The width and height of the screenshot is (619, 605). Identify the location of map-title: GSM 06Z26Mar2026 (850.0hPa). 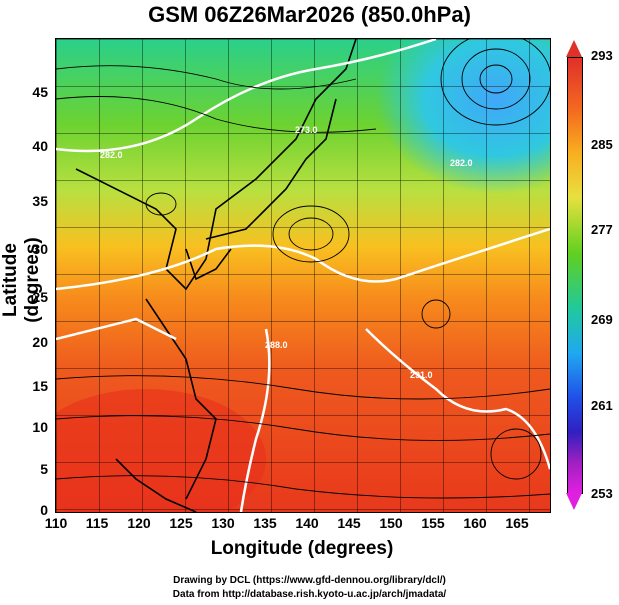
(309, 14).